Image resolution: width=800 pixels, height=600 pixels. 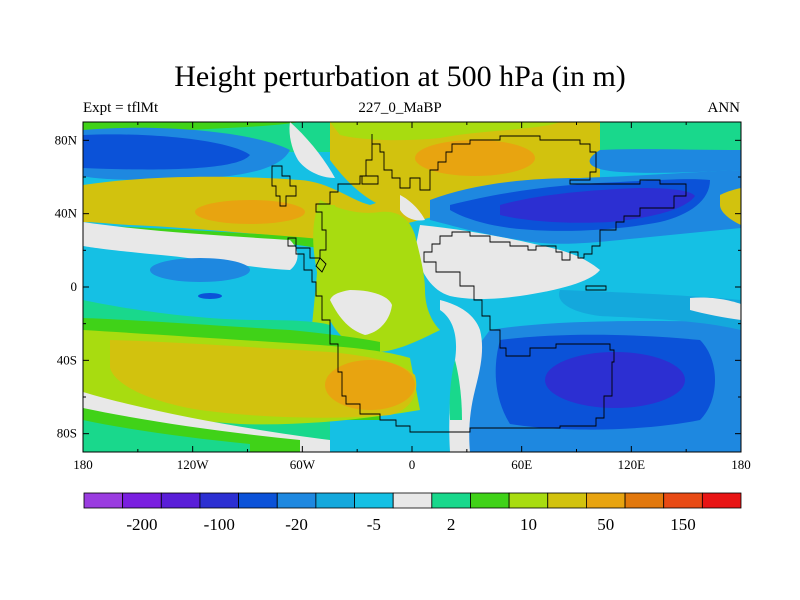 What do you see at coordinates (412, 513) in the screenshot?
I see `colorbar: -200 -100 -20 -5 2 10 50 150` at bounding box center [412, 513].